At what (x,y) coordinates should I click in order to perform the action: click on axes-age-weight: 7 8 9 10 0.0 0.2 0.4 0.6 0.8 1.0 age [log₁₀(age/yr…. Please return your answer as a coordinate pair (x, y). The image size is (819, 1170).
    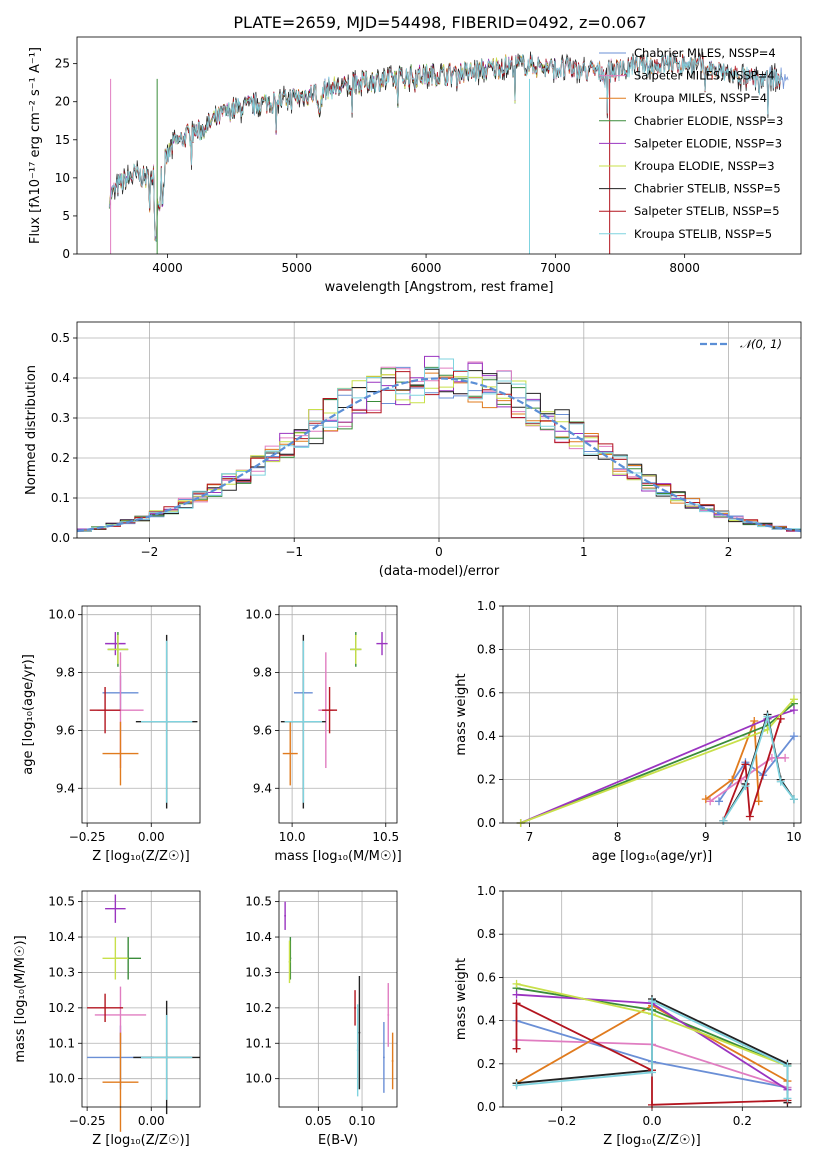
    Looking at the image, I should click on (628, 731).